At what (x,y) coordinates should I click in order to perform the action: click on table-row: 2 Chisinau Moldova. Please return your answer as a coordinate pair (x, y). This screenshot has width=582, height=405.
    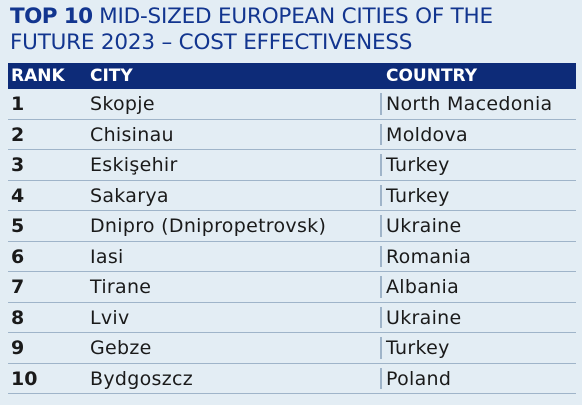
    Looking at the image, I should click on (292, 135).